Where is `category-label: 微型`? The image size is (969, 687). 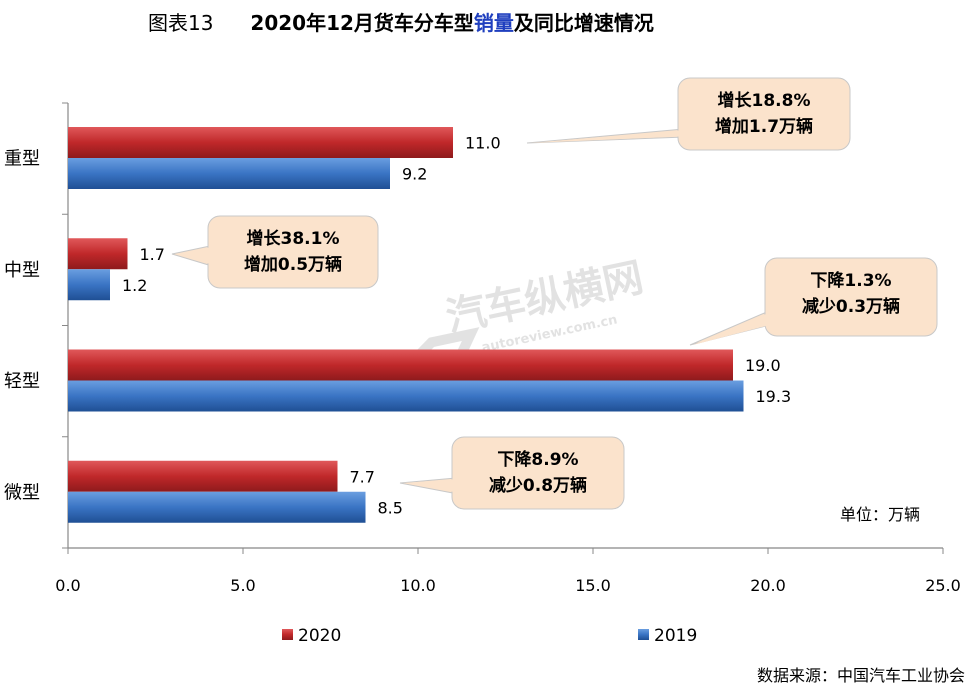 category-label: 微型 is located at coordinates (22, 492).